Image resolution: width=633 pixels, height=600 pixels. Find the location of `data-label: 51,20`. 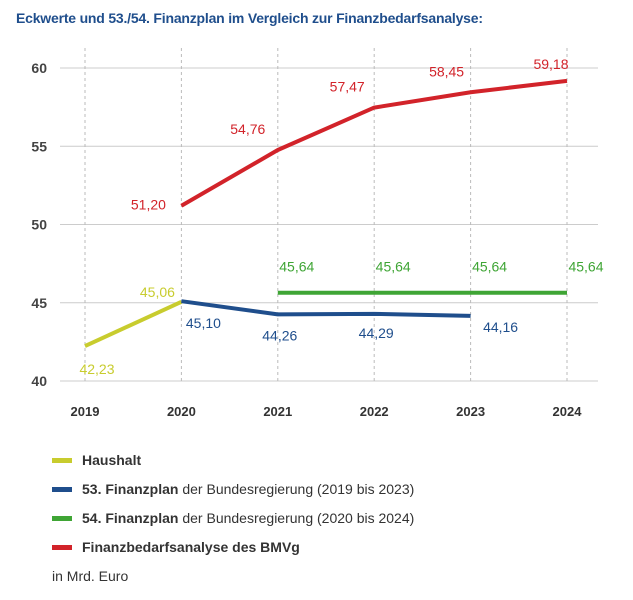

data-label: 51,20 is located at coordinates (148, 205).